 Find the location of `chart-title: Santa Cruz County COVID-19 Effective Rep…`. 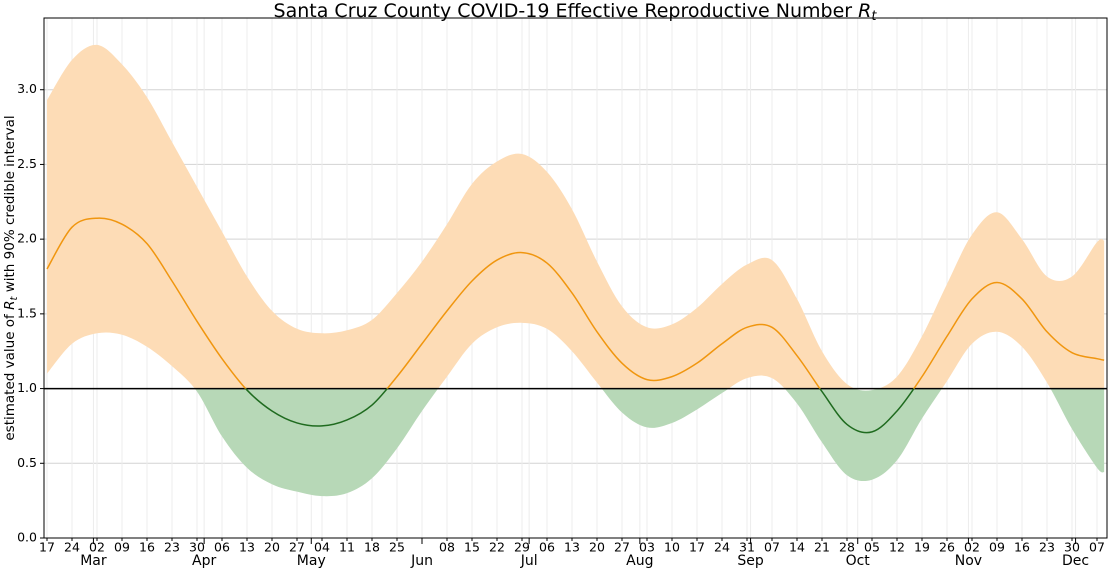

chart-title: Santa Cruz County COVID-19 Effective Rep… is located at coordinates (576, 12).